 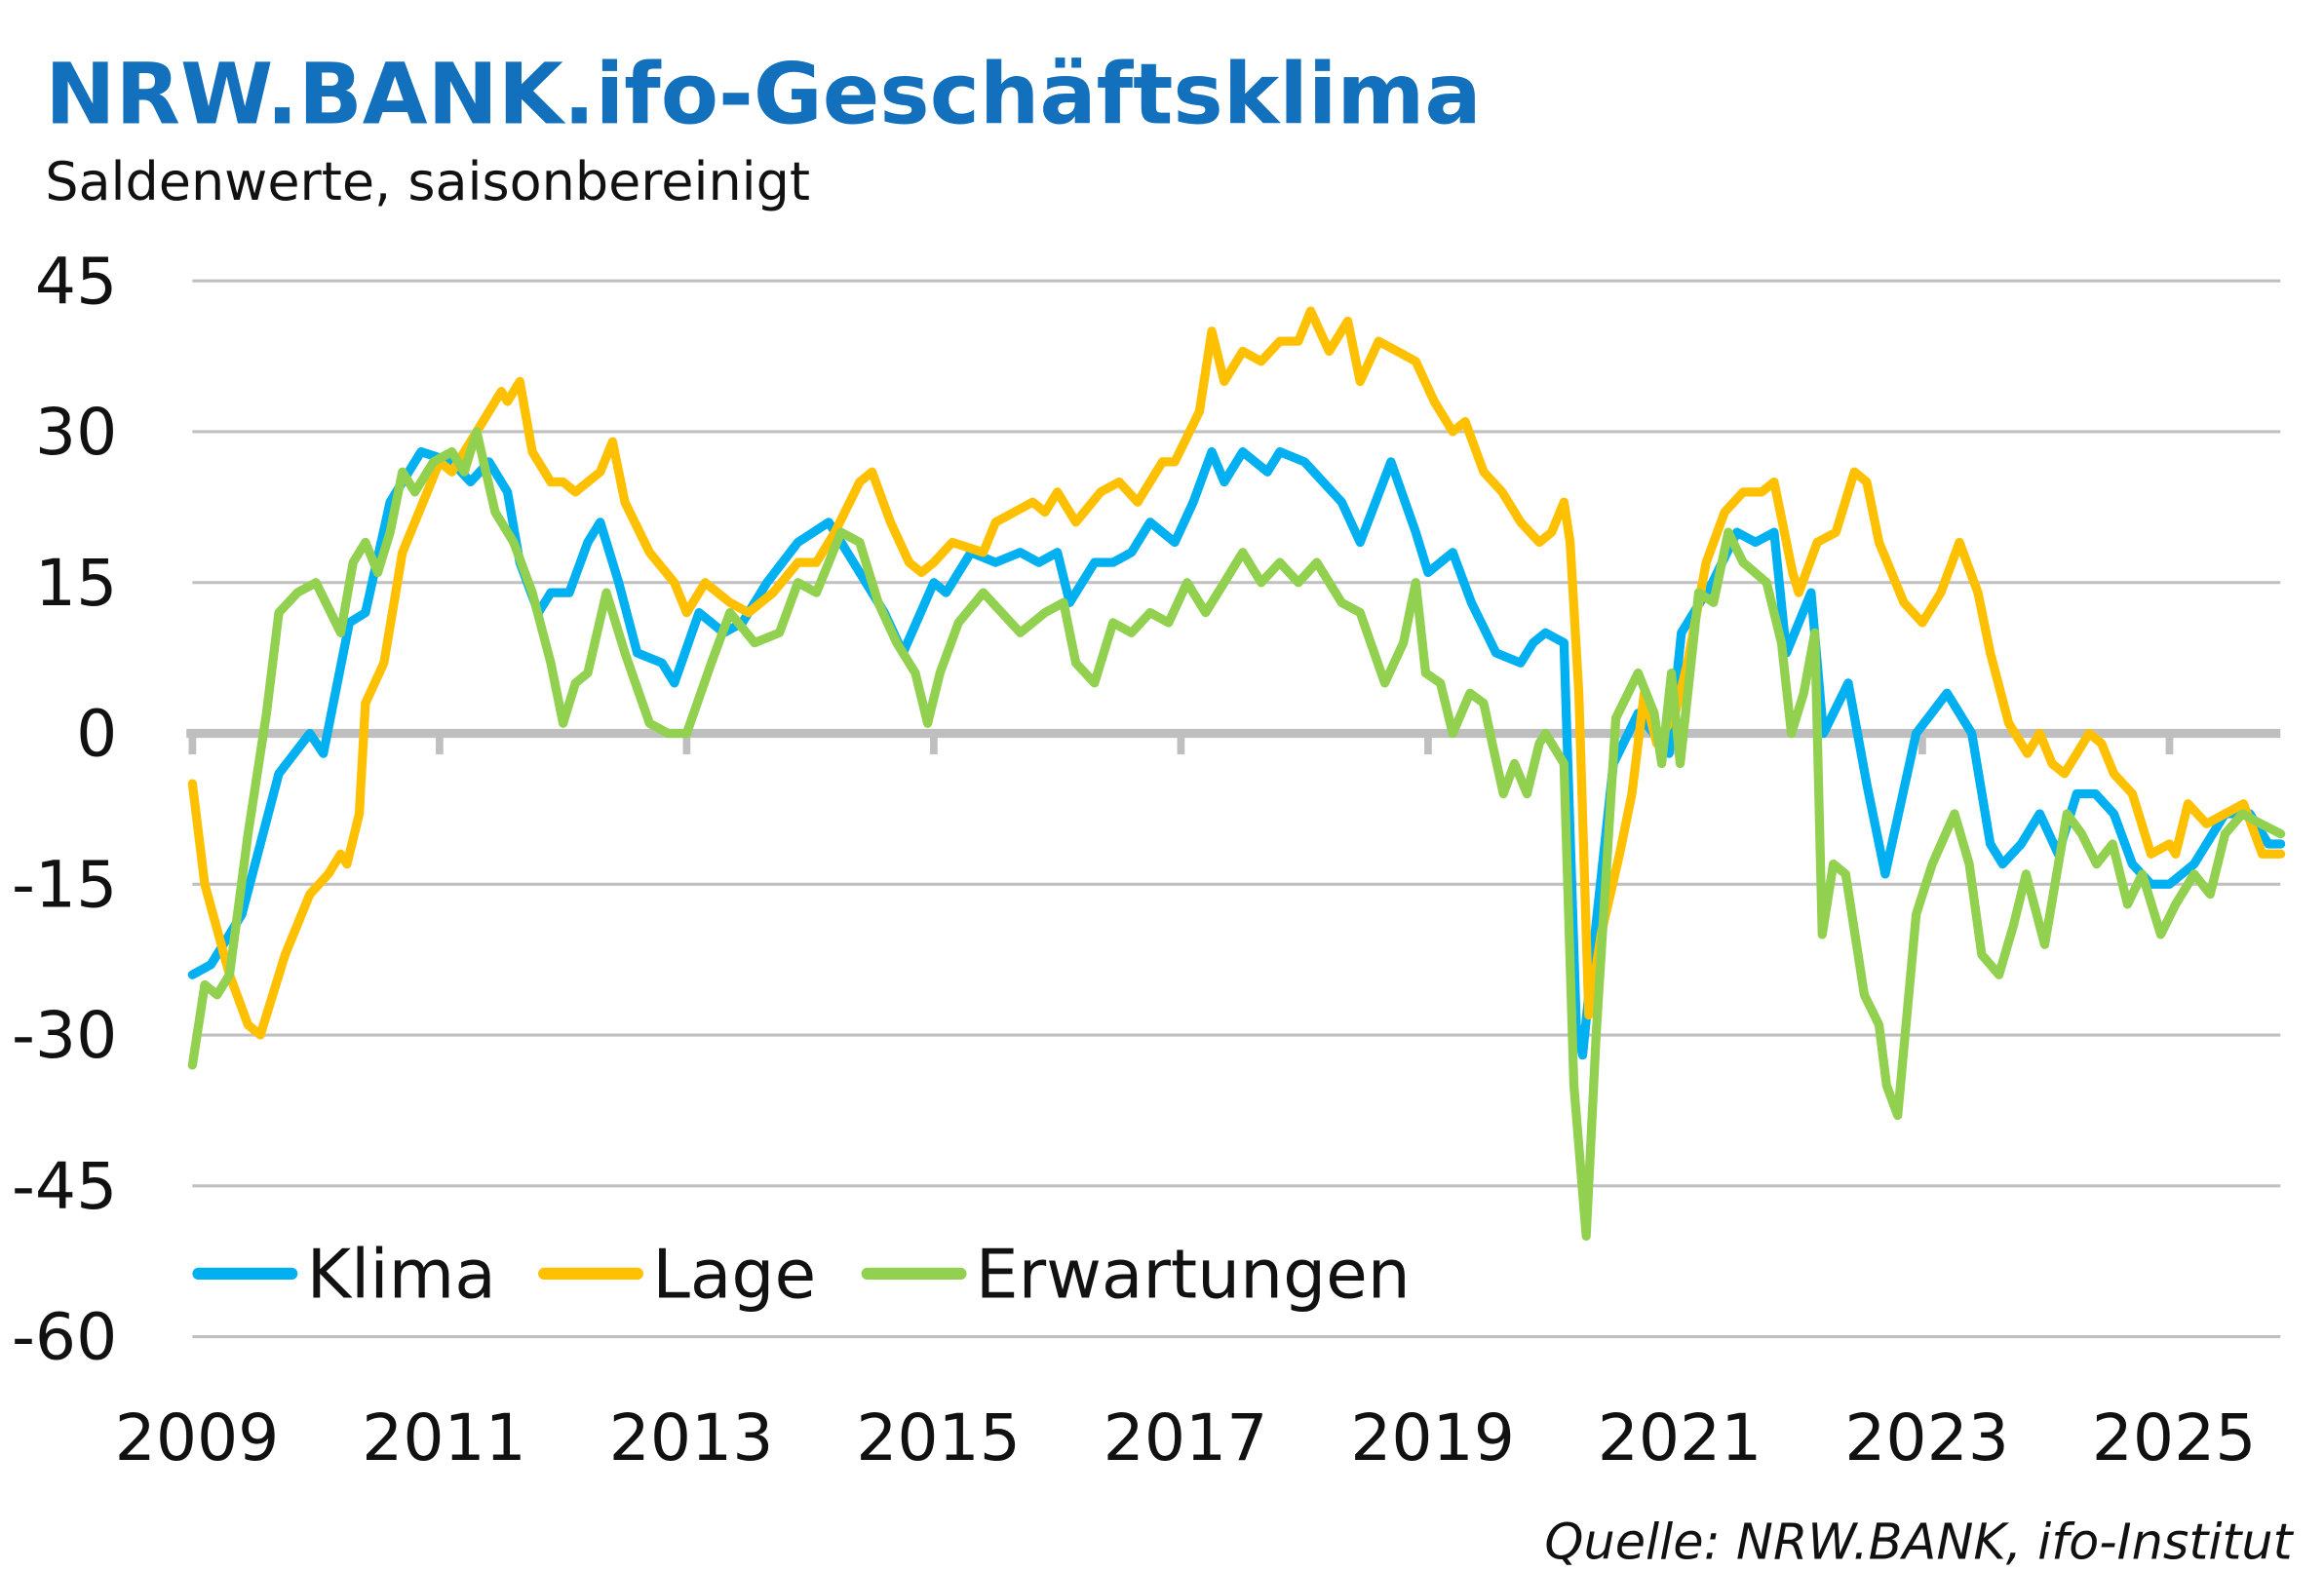 I want to click on legend-label: Lage, so click(x=734, y=1276).